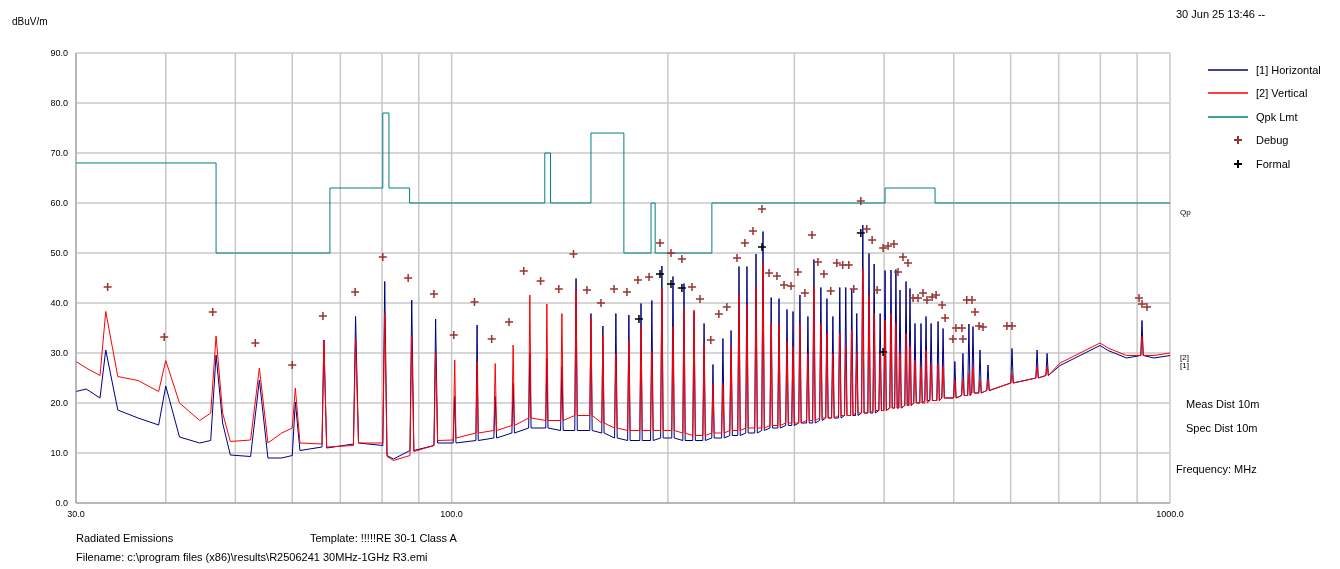 The image size is (1340, 569). Describe the element at coordinates (451, 514) in the screenshot. I see `x-tick-label: 100.0` at that location.